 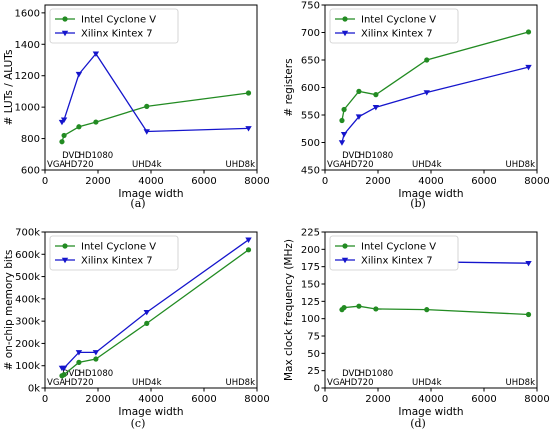 What do you see at coordinates (310, 116) in the screenshot?
I see `y-tick-label: 550` at bounding box center [310, 116].